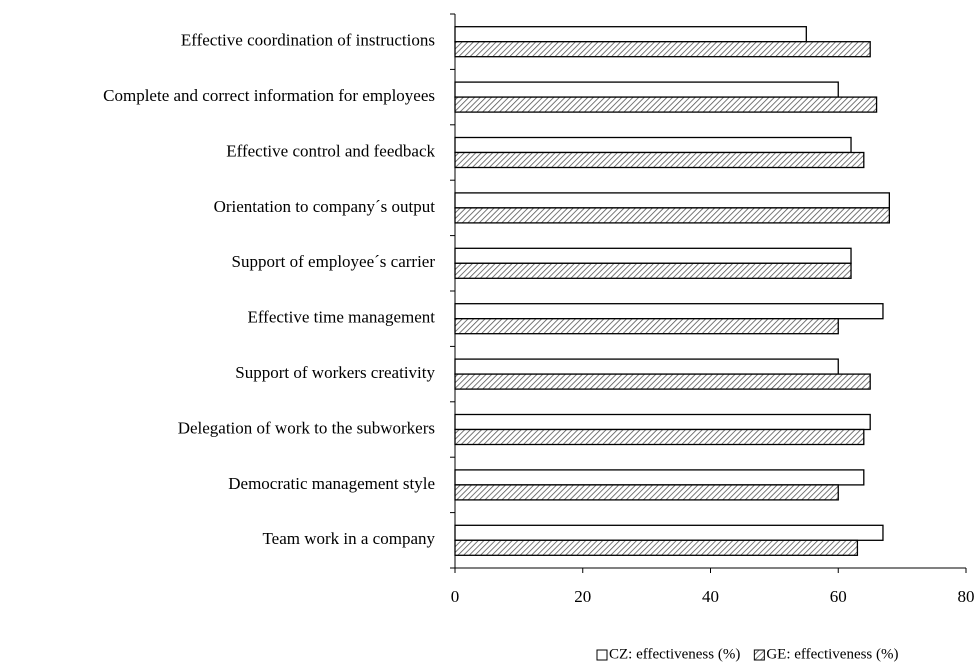 Image resolution: width=980 pixels, height=666 pixels. Describe the element at coordinates (341, 317) in the screenshot. I see `y-tick-label: Effective time management` at that location.